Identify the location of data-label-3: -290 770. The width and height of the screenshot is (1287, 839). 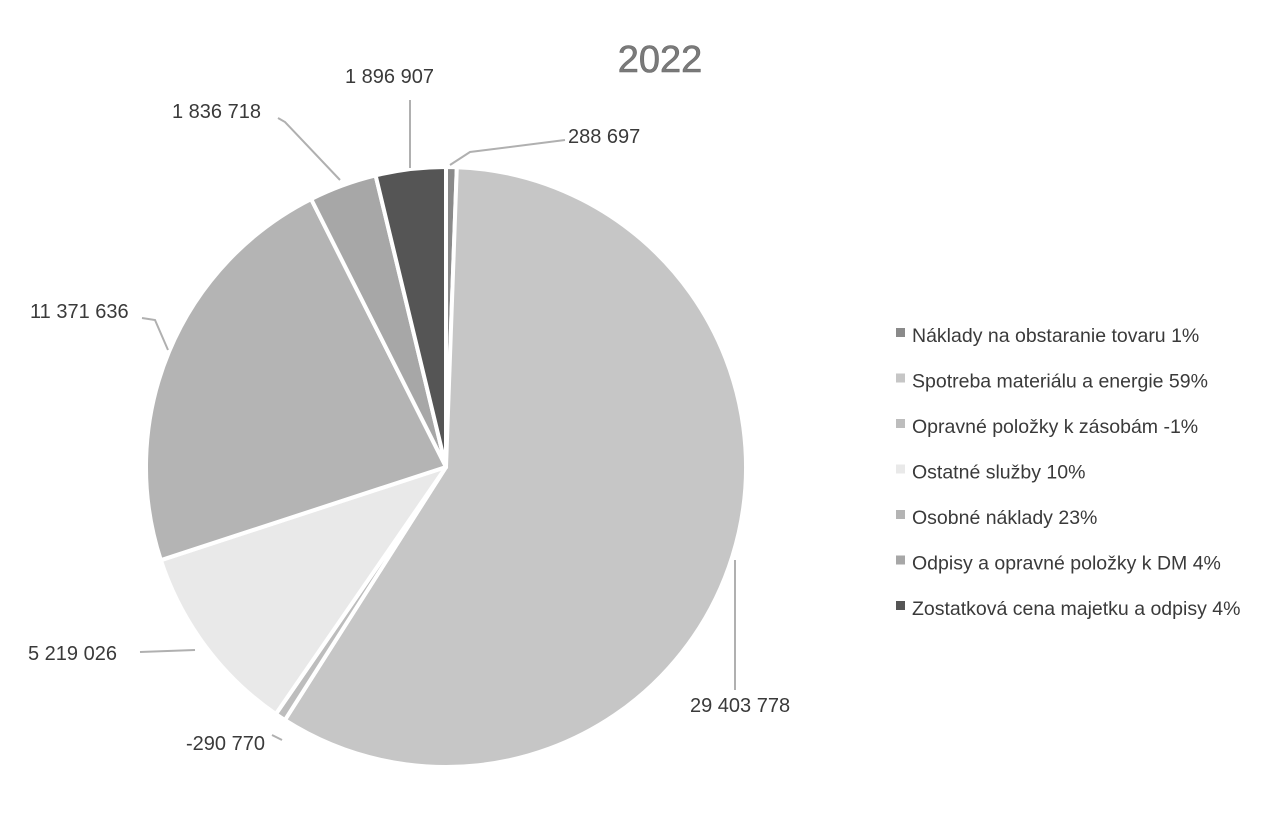
(225, 744).